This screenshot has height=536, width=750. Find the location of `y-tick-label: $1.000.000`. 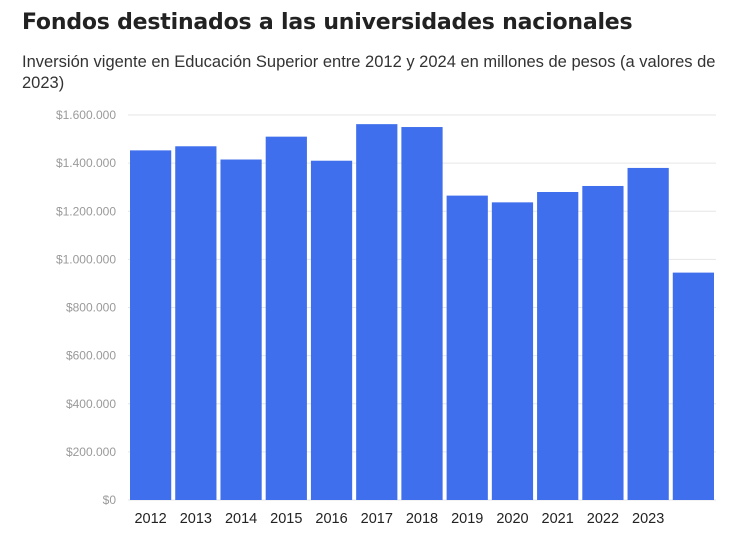

y-tick-label: $1.000.000 is located at coordinates (86, 259).